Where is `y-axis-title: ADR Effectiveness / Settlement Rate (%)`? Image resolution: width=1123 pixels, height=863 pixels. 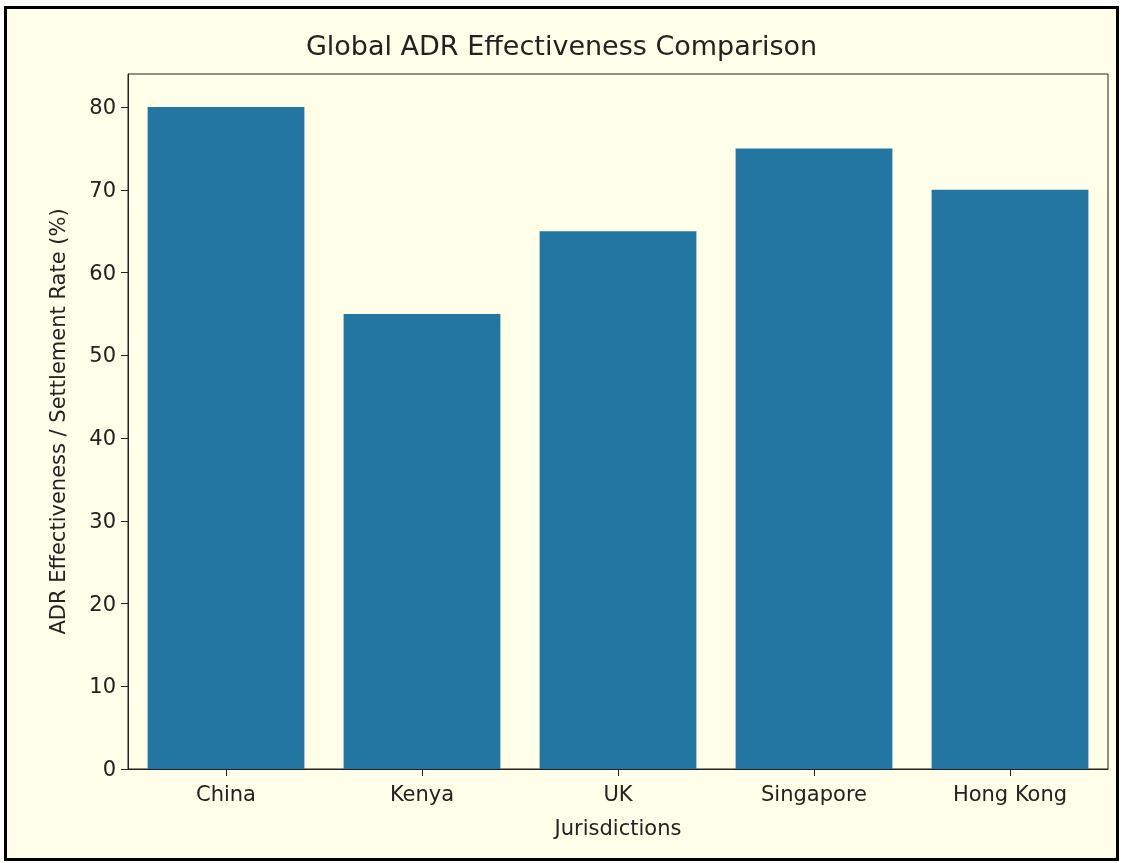
y-axis-title: ADR Effectiveness / Settlement Rate (%) is located at coordinates (57, 421).